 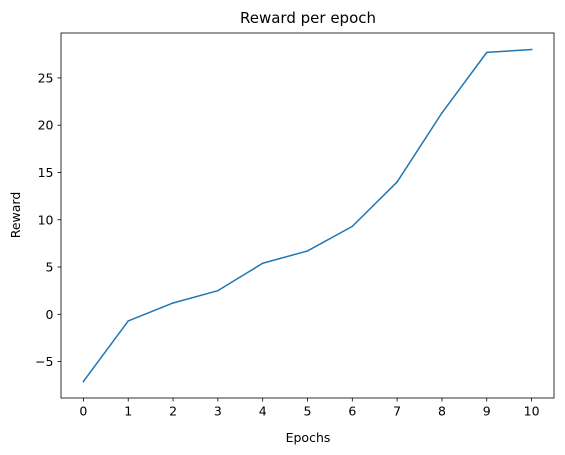 What do you see at coordinates (218, 411) in the screenshot?
I see `x-tick-label: 3` at bounding box center [218, 411].